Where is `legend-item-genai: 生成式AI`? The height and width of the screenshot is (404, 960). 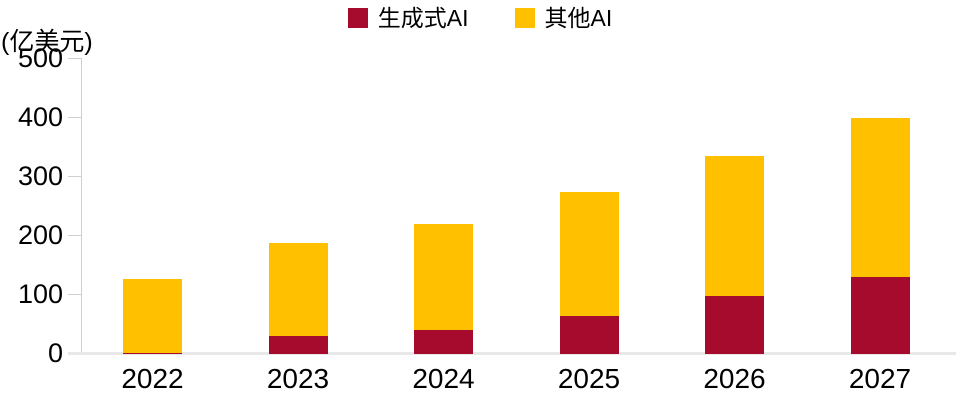
legend-item-genai: 生成式AI is located at coordinates (408, 18).